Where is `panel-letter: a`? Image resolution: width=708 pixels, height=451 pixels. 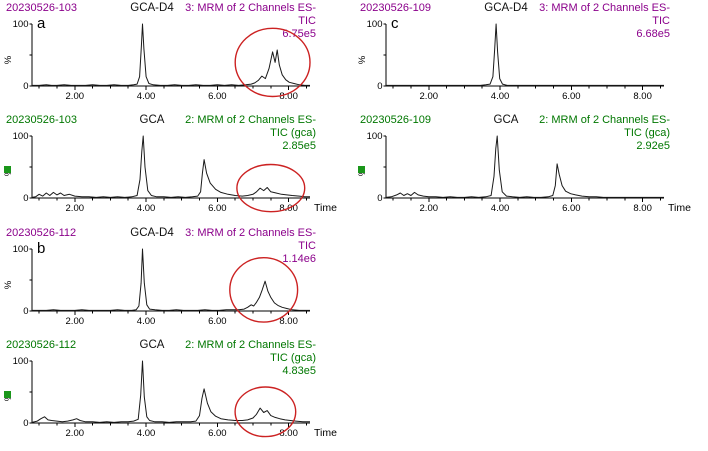
panel-letter: a is located at coordinates (41, 23).